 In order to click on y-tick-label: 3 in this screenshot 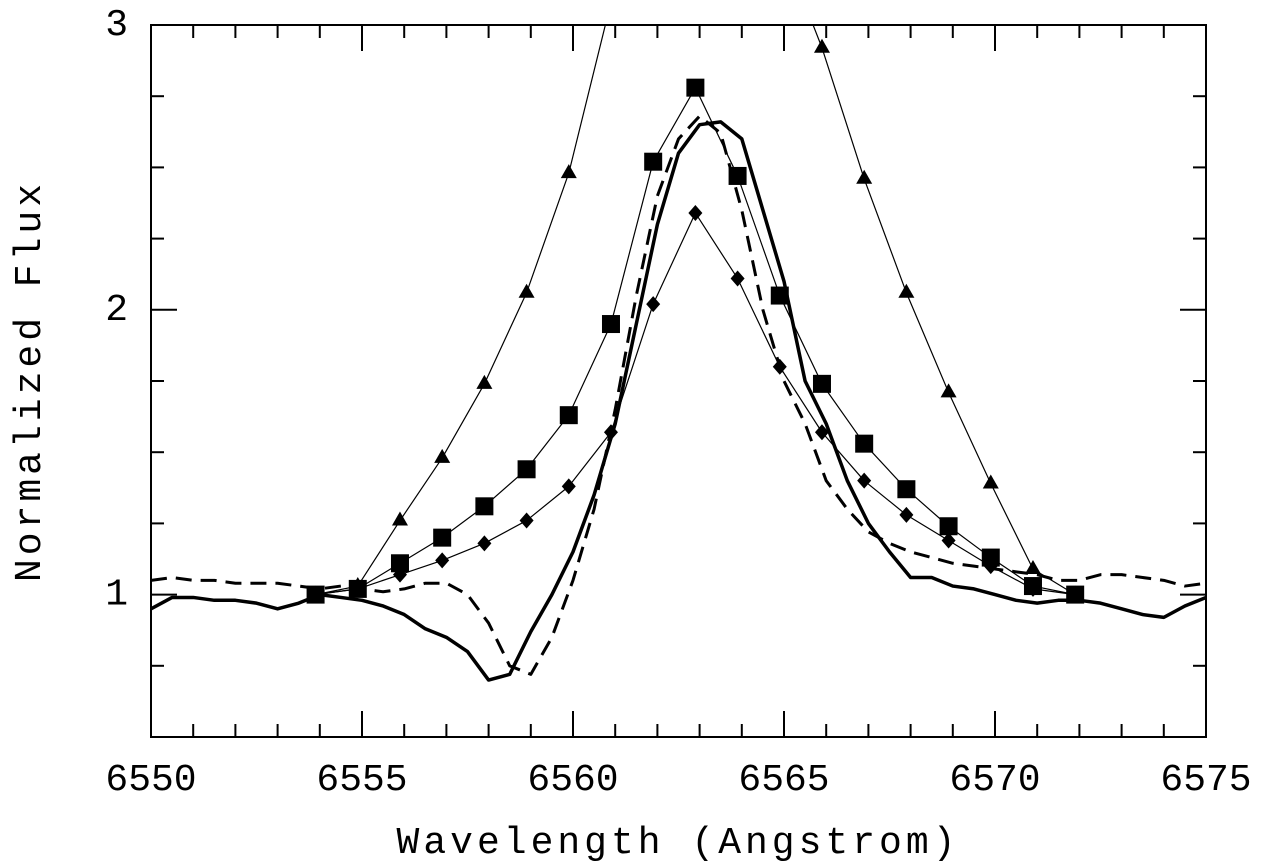, I will do `click(116, 25)`.